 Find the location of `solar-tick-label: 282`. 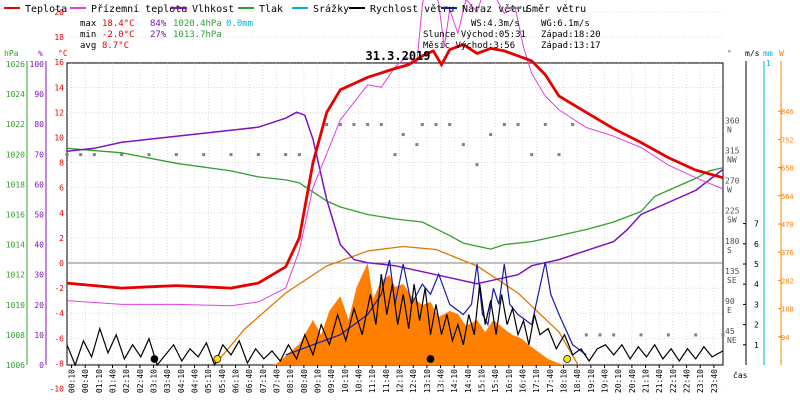

solar-tick-label: 282 is located at coordinates (787, 281).